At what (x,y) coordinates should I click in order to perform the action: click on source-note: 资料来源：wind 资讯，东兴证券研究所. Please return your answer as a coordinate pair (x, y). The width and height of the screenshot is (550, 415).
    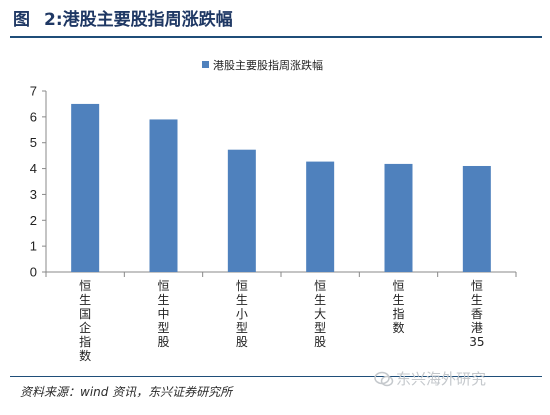
    Looking at the image, I should click on (126, 392).